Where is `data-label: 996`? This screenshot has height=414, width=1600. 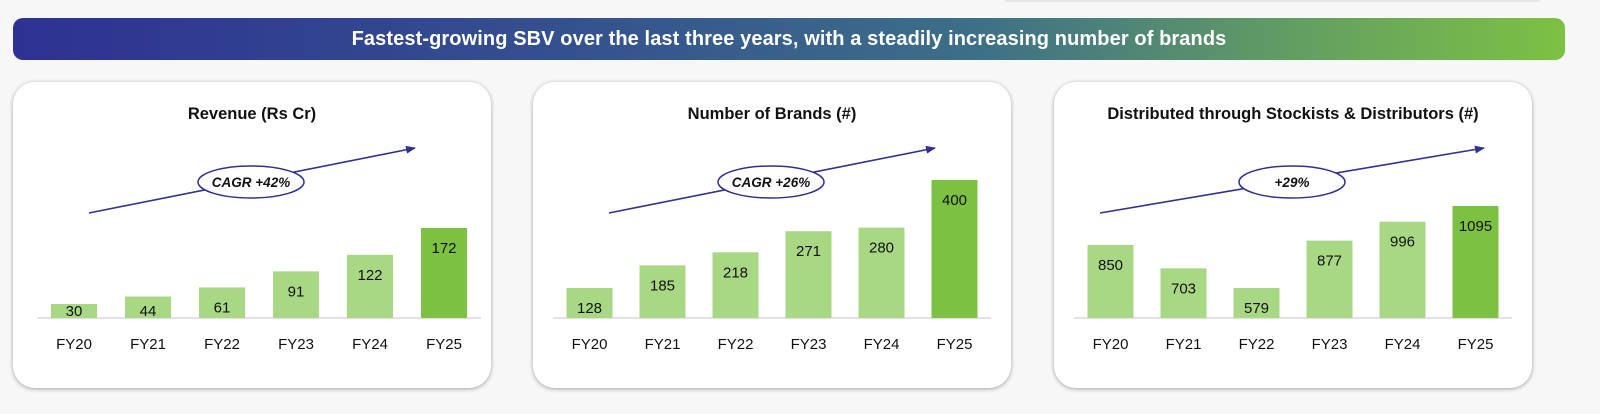
data-label: 996 is located at coordinates (1402, 242).